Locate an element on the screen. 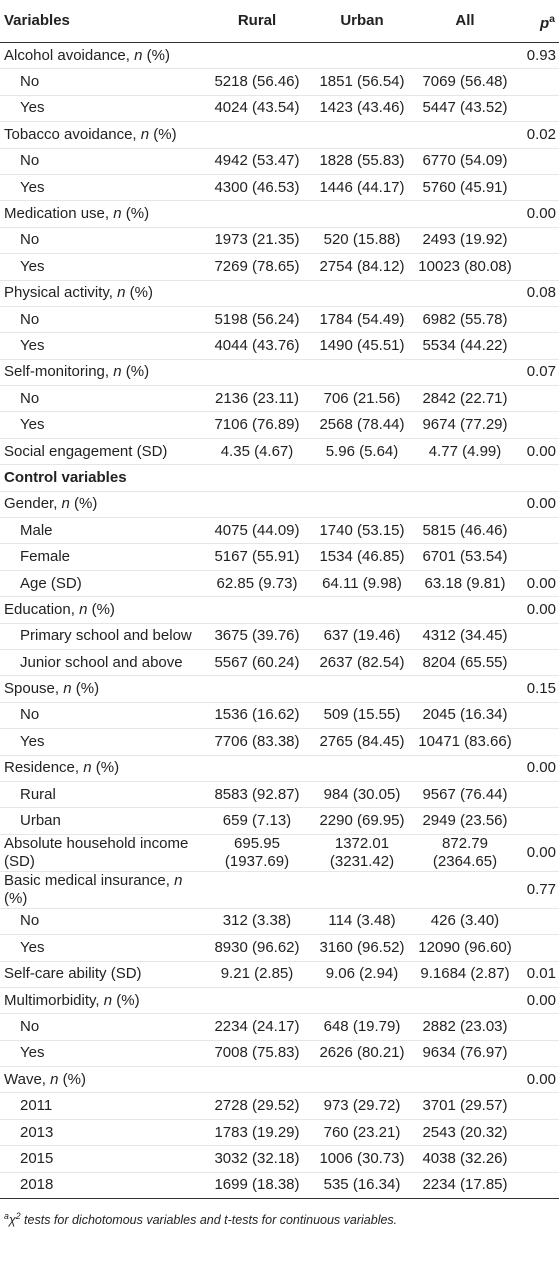 The image size is (559, 1271). value: 2728 (29.52) is located at coordinates (257, 1106).